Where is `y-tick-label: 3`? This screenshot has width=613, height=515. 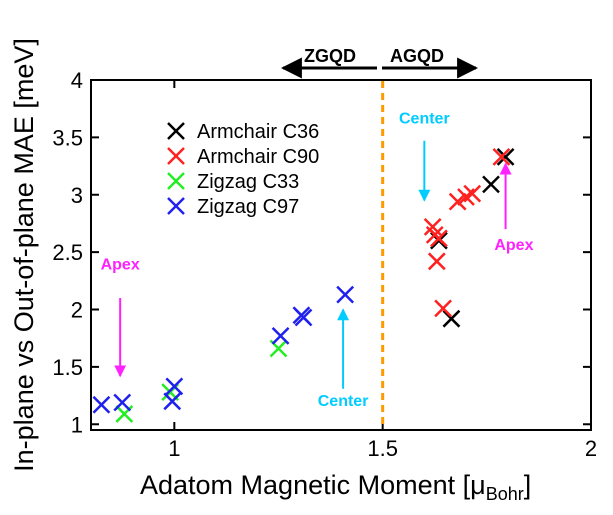 y-tick-label: 3 is located at coordinates (77, 195).